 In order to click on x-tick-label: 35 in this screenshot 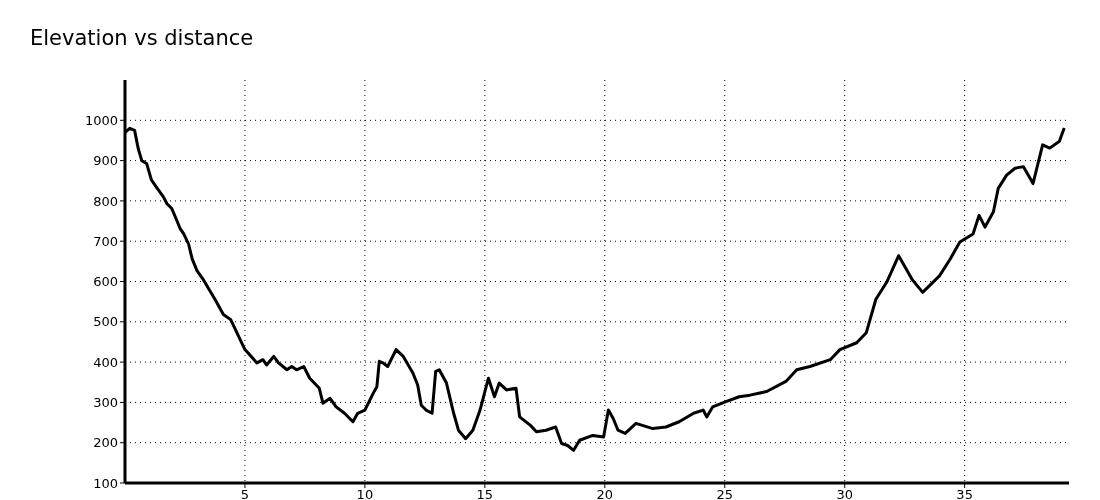, I will do `click(964, 493)`.